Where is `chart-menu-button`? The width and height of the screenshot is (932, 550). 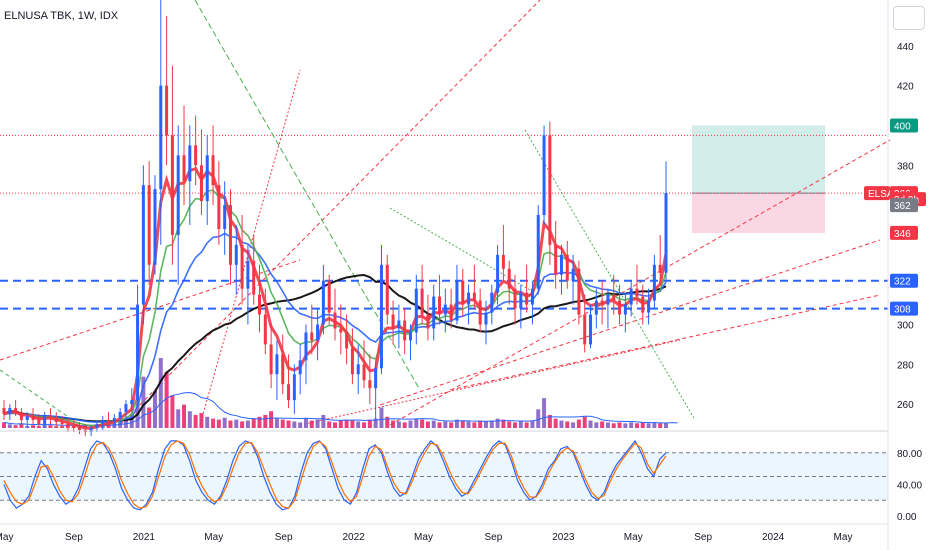 chart-menu-button is located at coordinates (909, 18).